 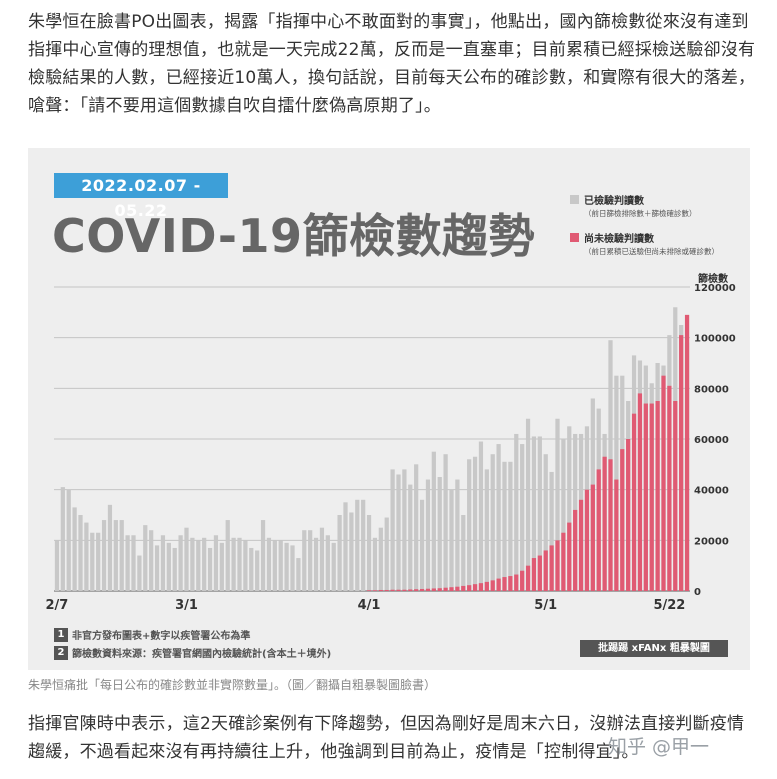 I want to click on x-tick-label: 4/1, so click(x=369, y=605).